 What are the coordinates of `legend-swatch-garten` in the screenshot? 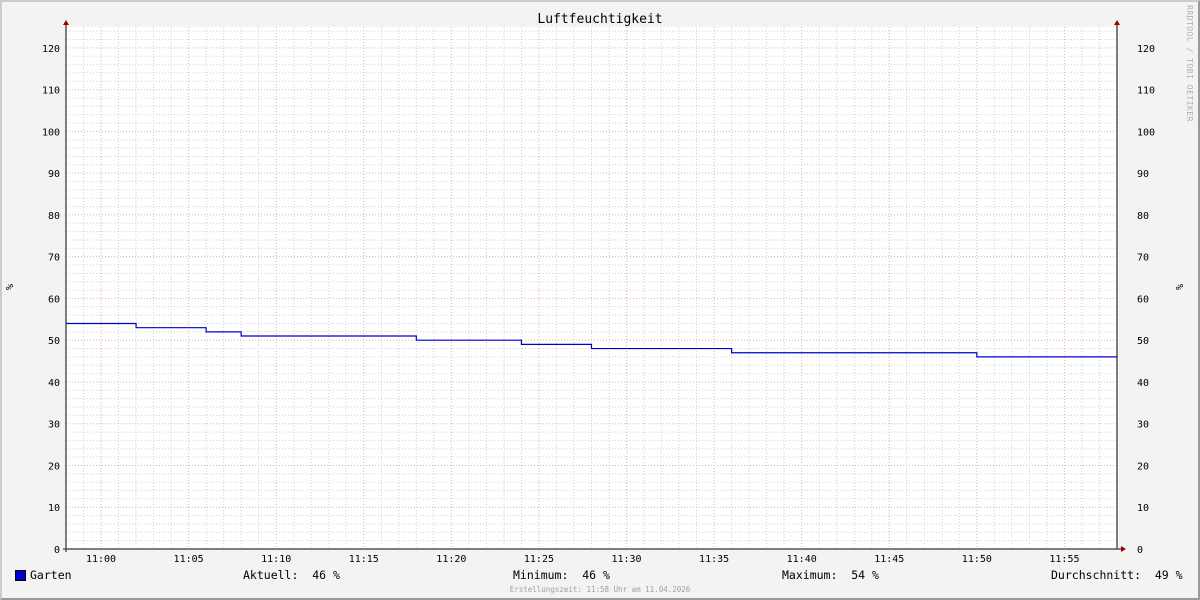 It's located at (20, 575).